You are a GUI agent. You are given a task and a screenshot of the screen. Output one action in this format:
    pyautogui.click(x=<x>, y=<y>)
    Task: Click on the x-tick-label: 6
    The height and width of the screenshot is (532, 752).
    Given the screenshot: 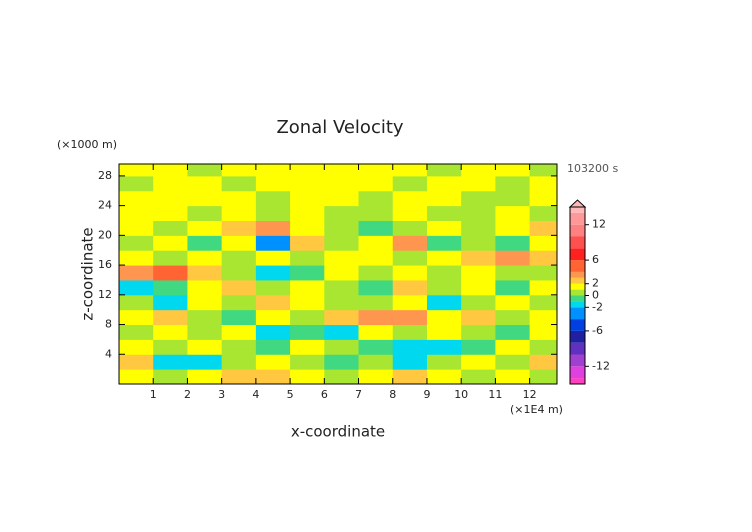 What is the action you would take?
    pyautogui.click(x=324, y=394)
    